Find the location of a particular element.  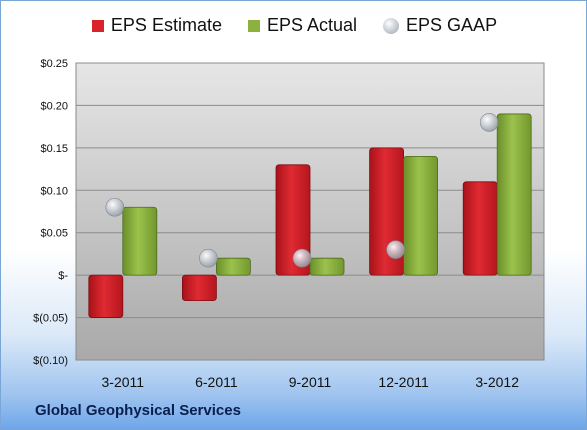

x-tick-label: 3-2012 is located at coordinates (497, 382).